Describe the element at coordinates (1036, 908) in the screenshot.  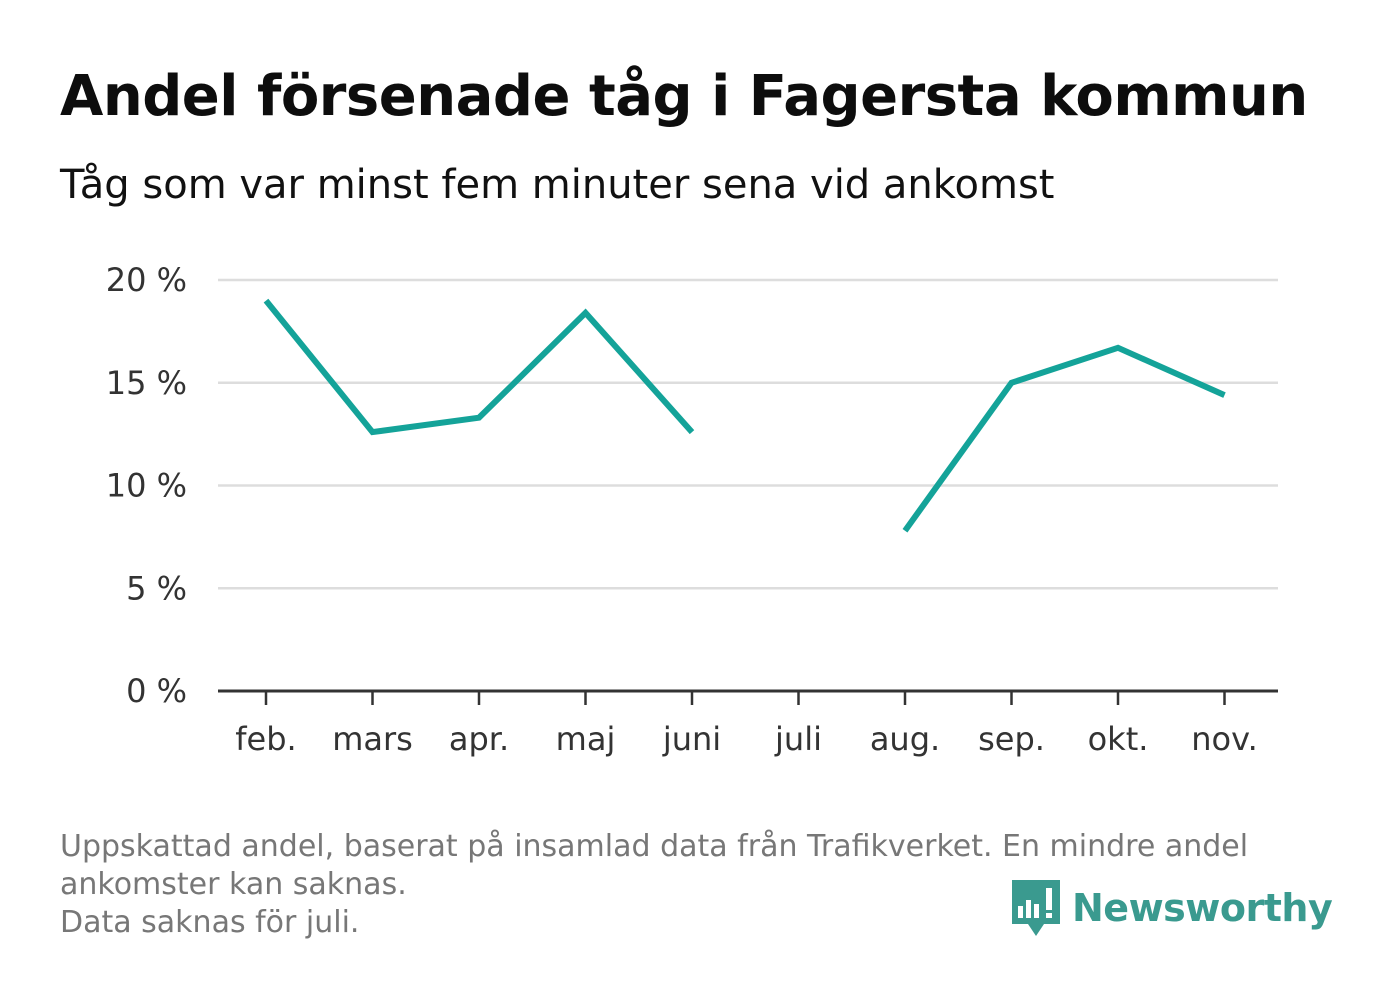
I see `newsworthy-logo-icon` at that location.